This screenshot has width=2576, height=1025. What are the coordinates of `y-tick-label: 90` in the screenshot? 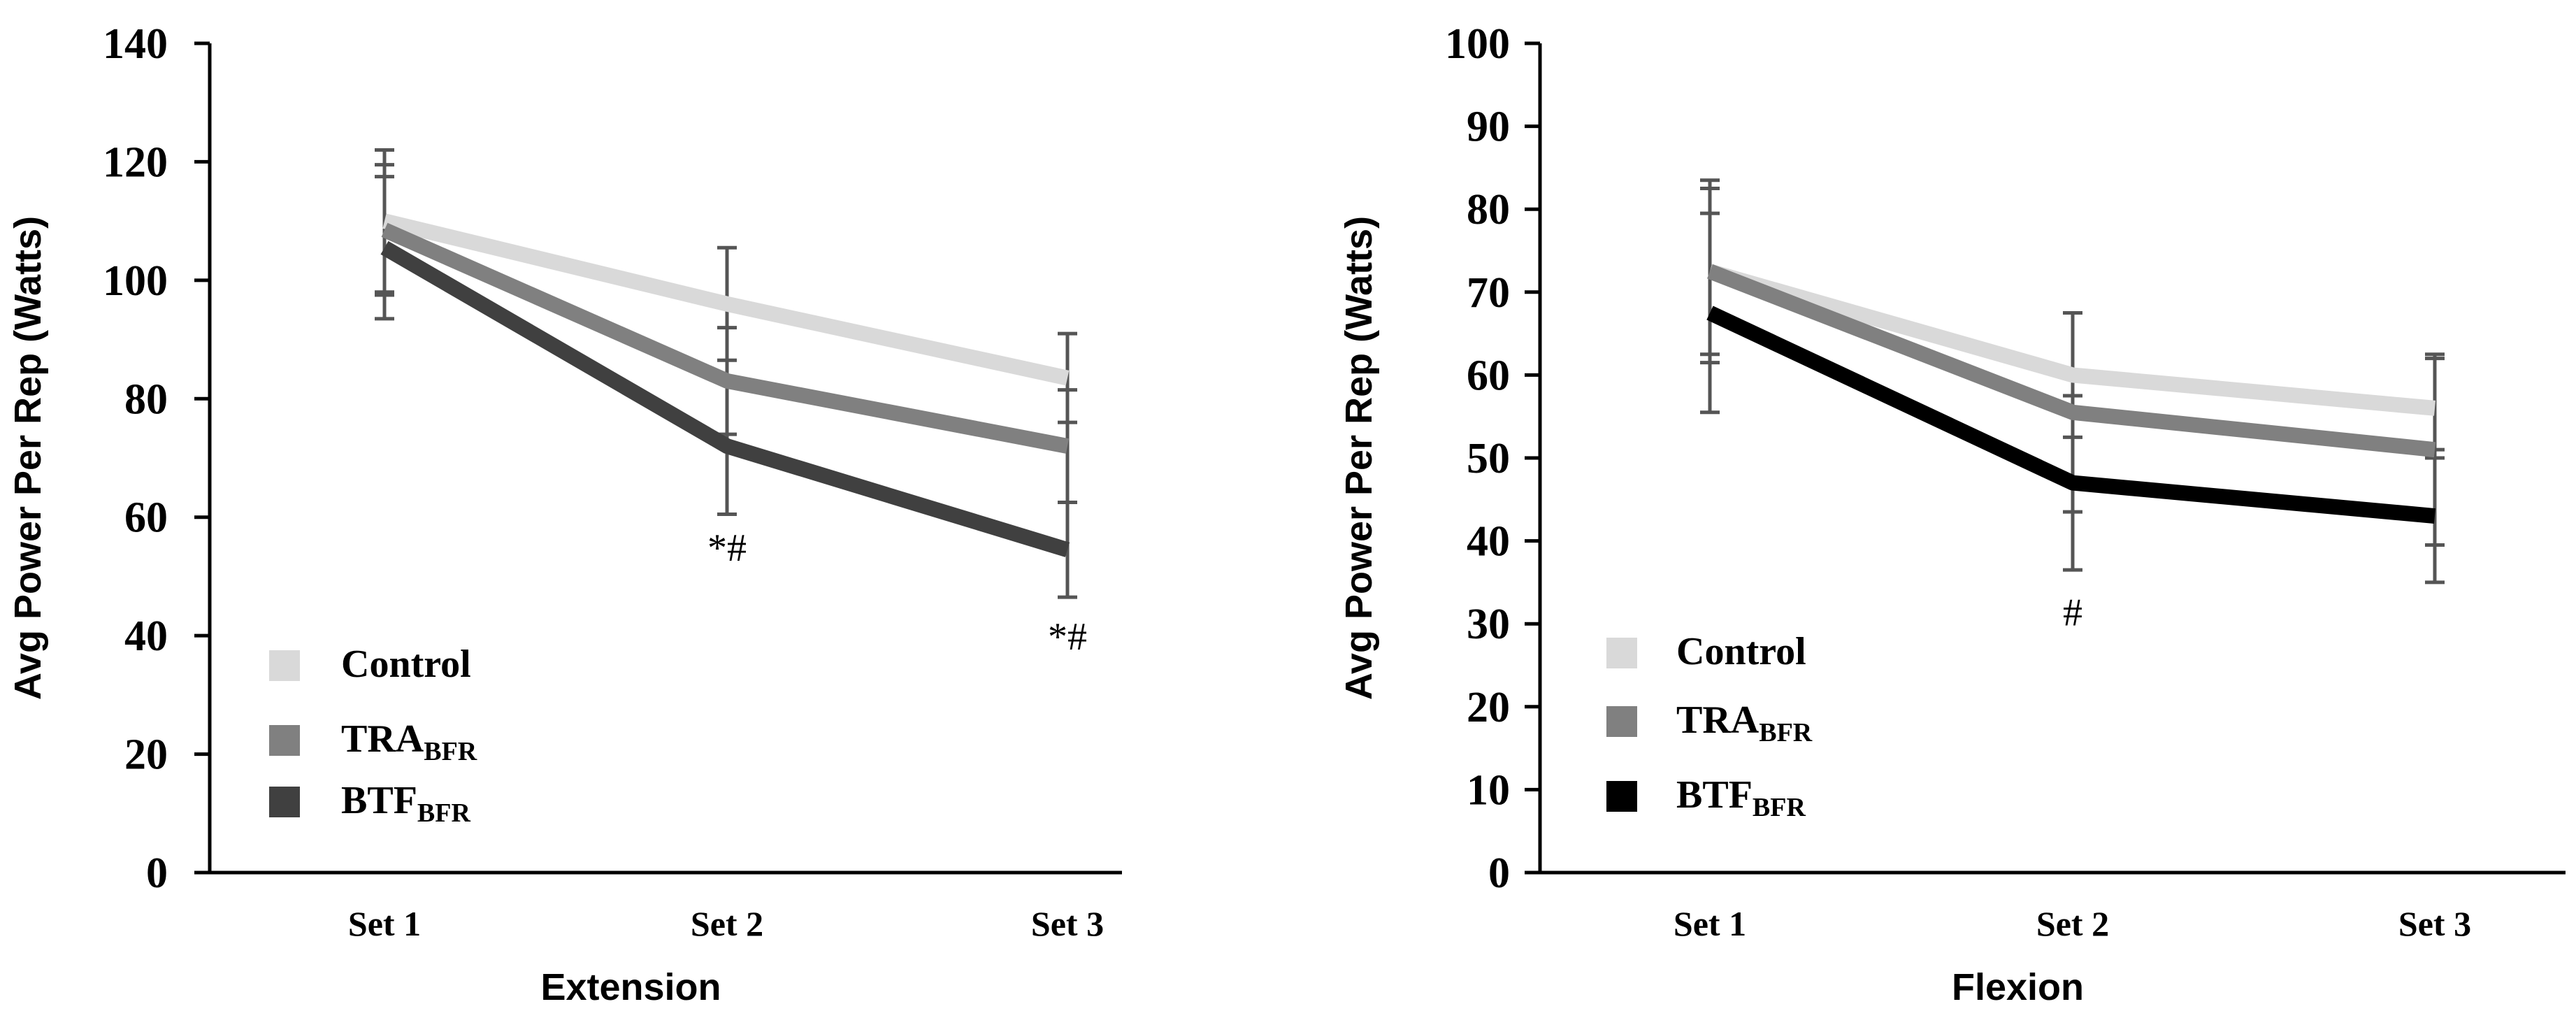 It's located at (1488, 127).